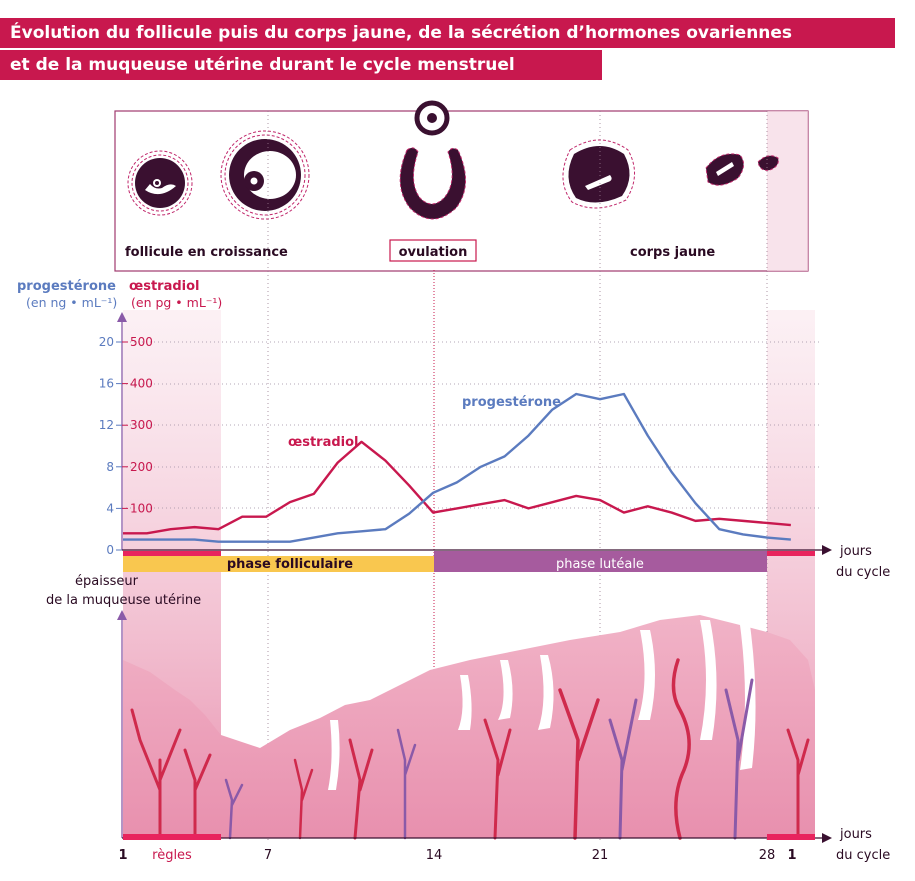 This screenshot has width=915, height=881. What do you see at coordinates (122, 615) in the screenshot?
I see `mucosa-y-axis-arrow` at bounding box center [122, 615].